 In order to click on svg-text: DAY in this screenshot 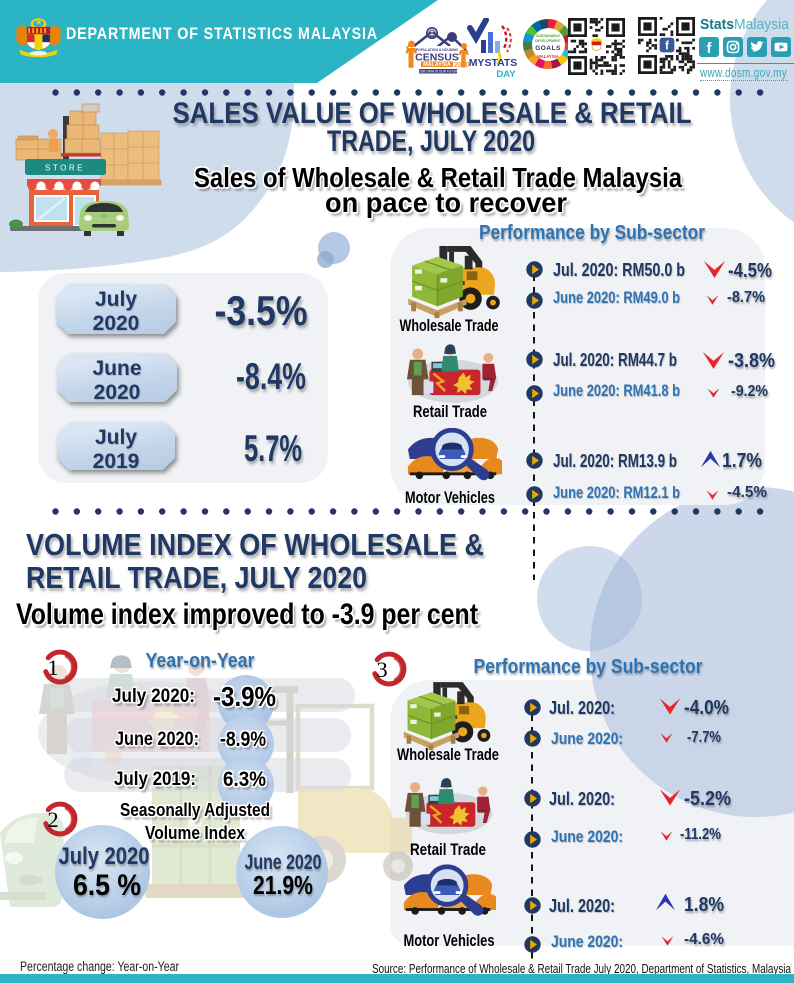, I will do `click(506, 74)`.